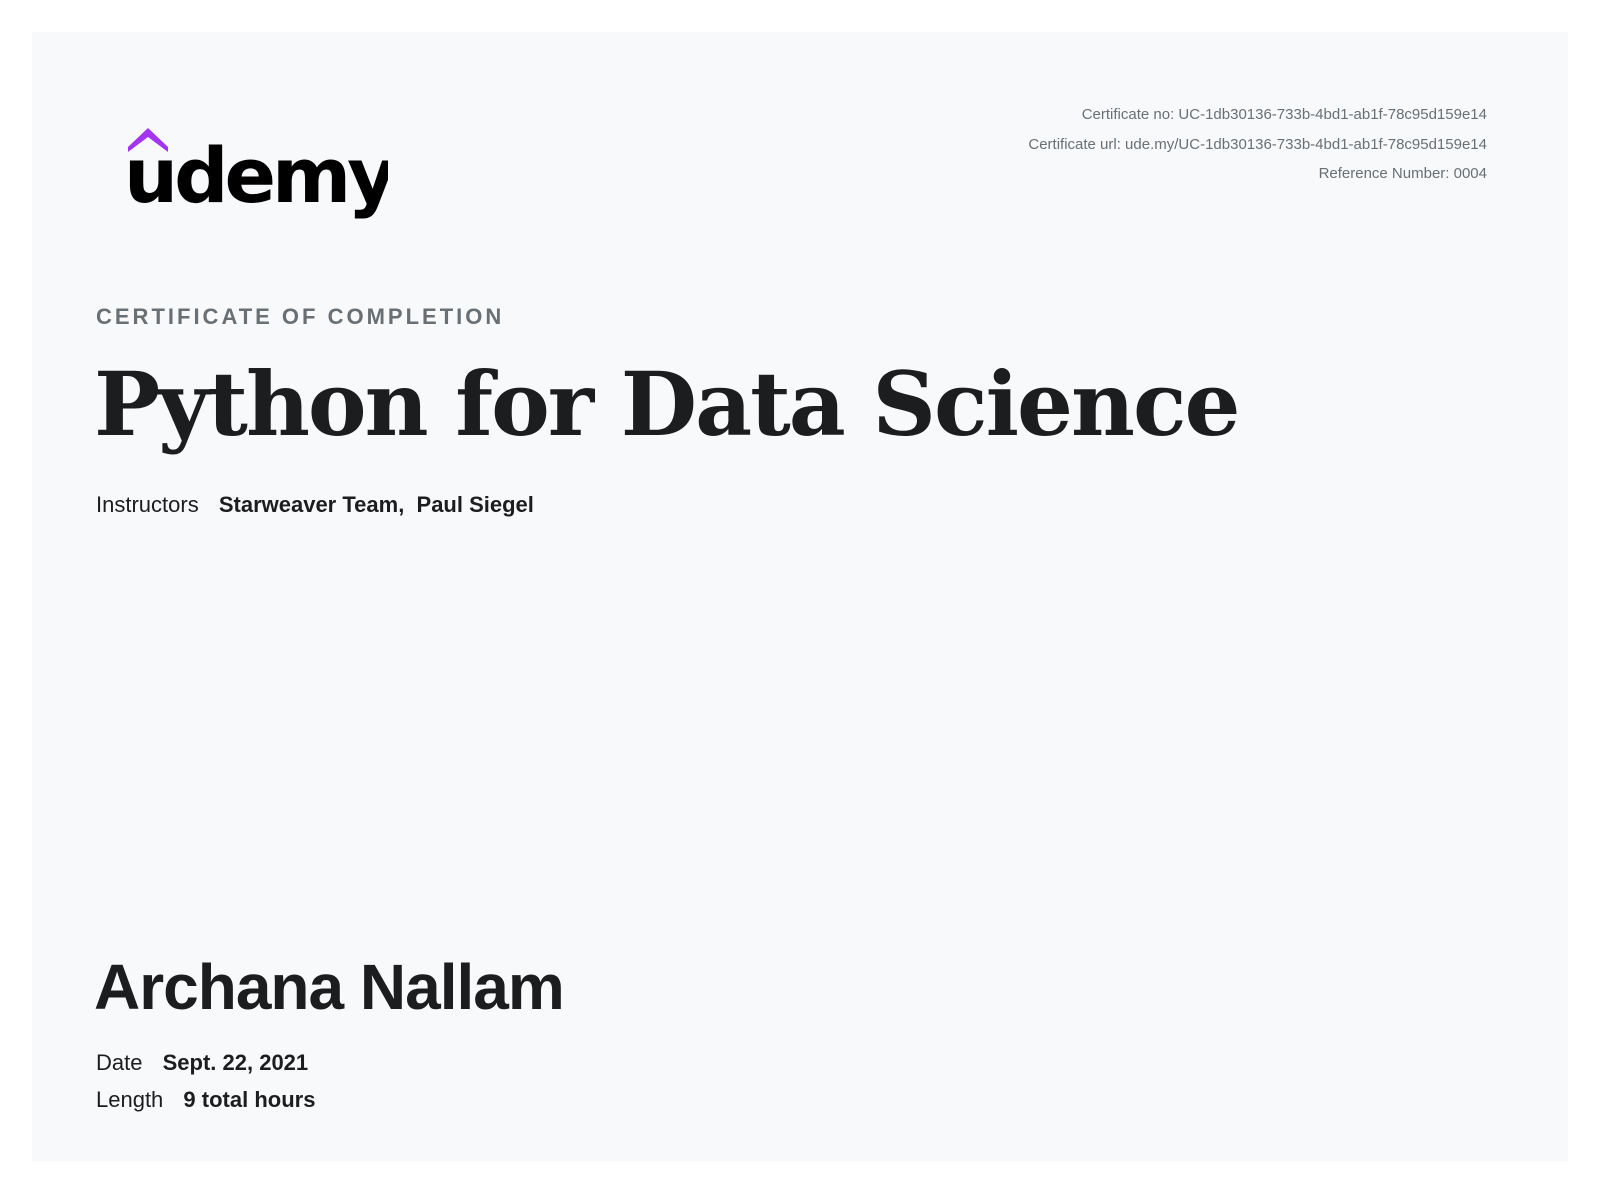 This screenshot has height=1190, width=1600. What do you see at coordinates (130, 1099) in the screenshot?
I see `length-label: Length` at bounding box center [130, 1099].